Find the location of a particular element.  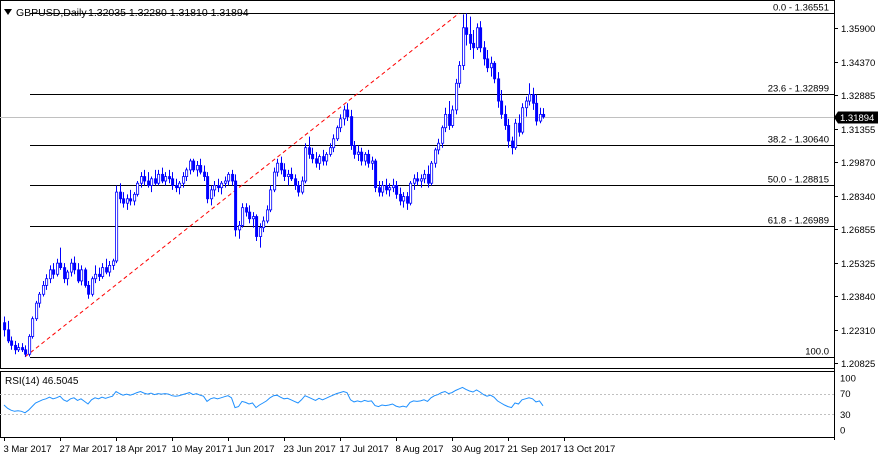

price-tick-label: 1.28340 is located at coordinates (858, 197).